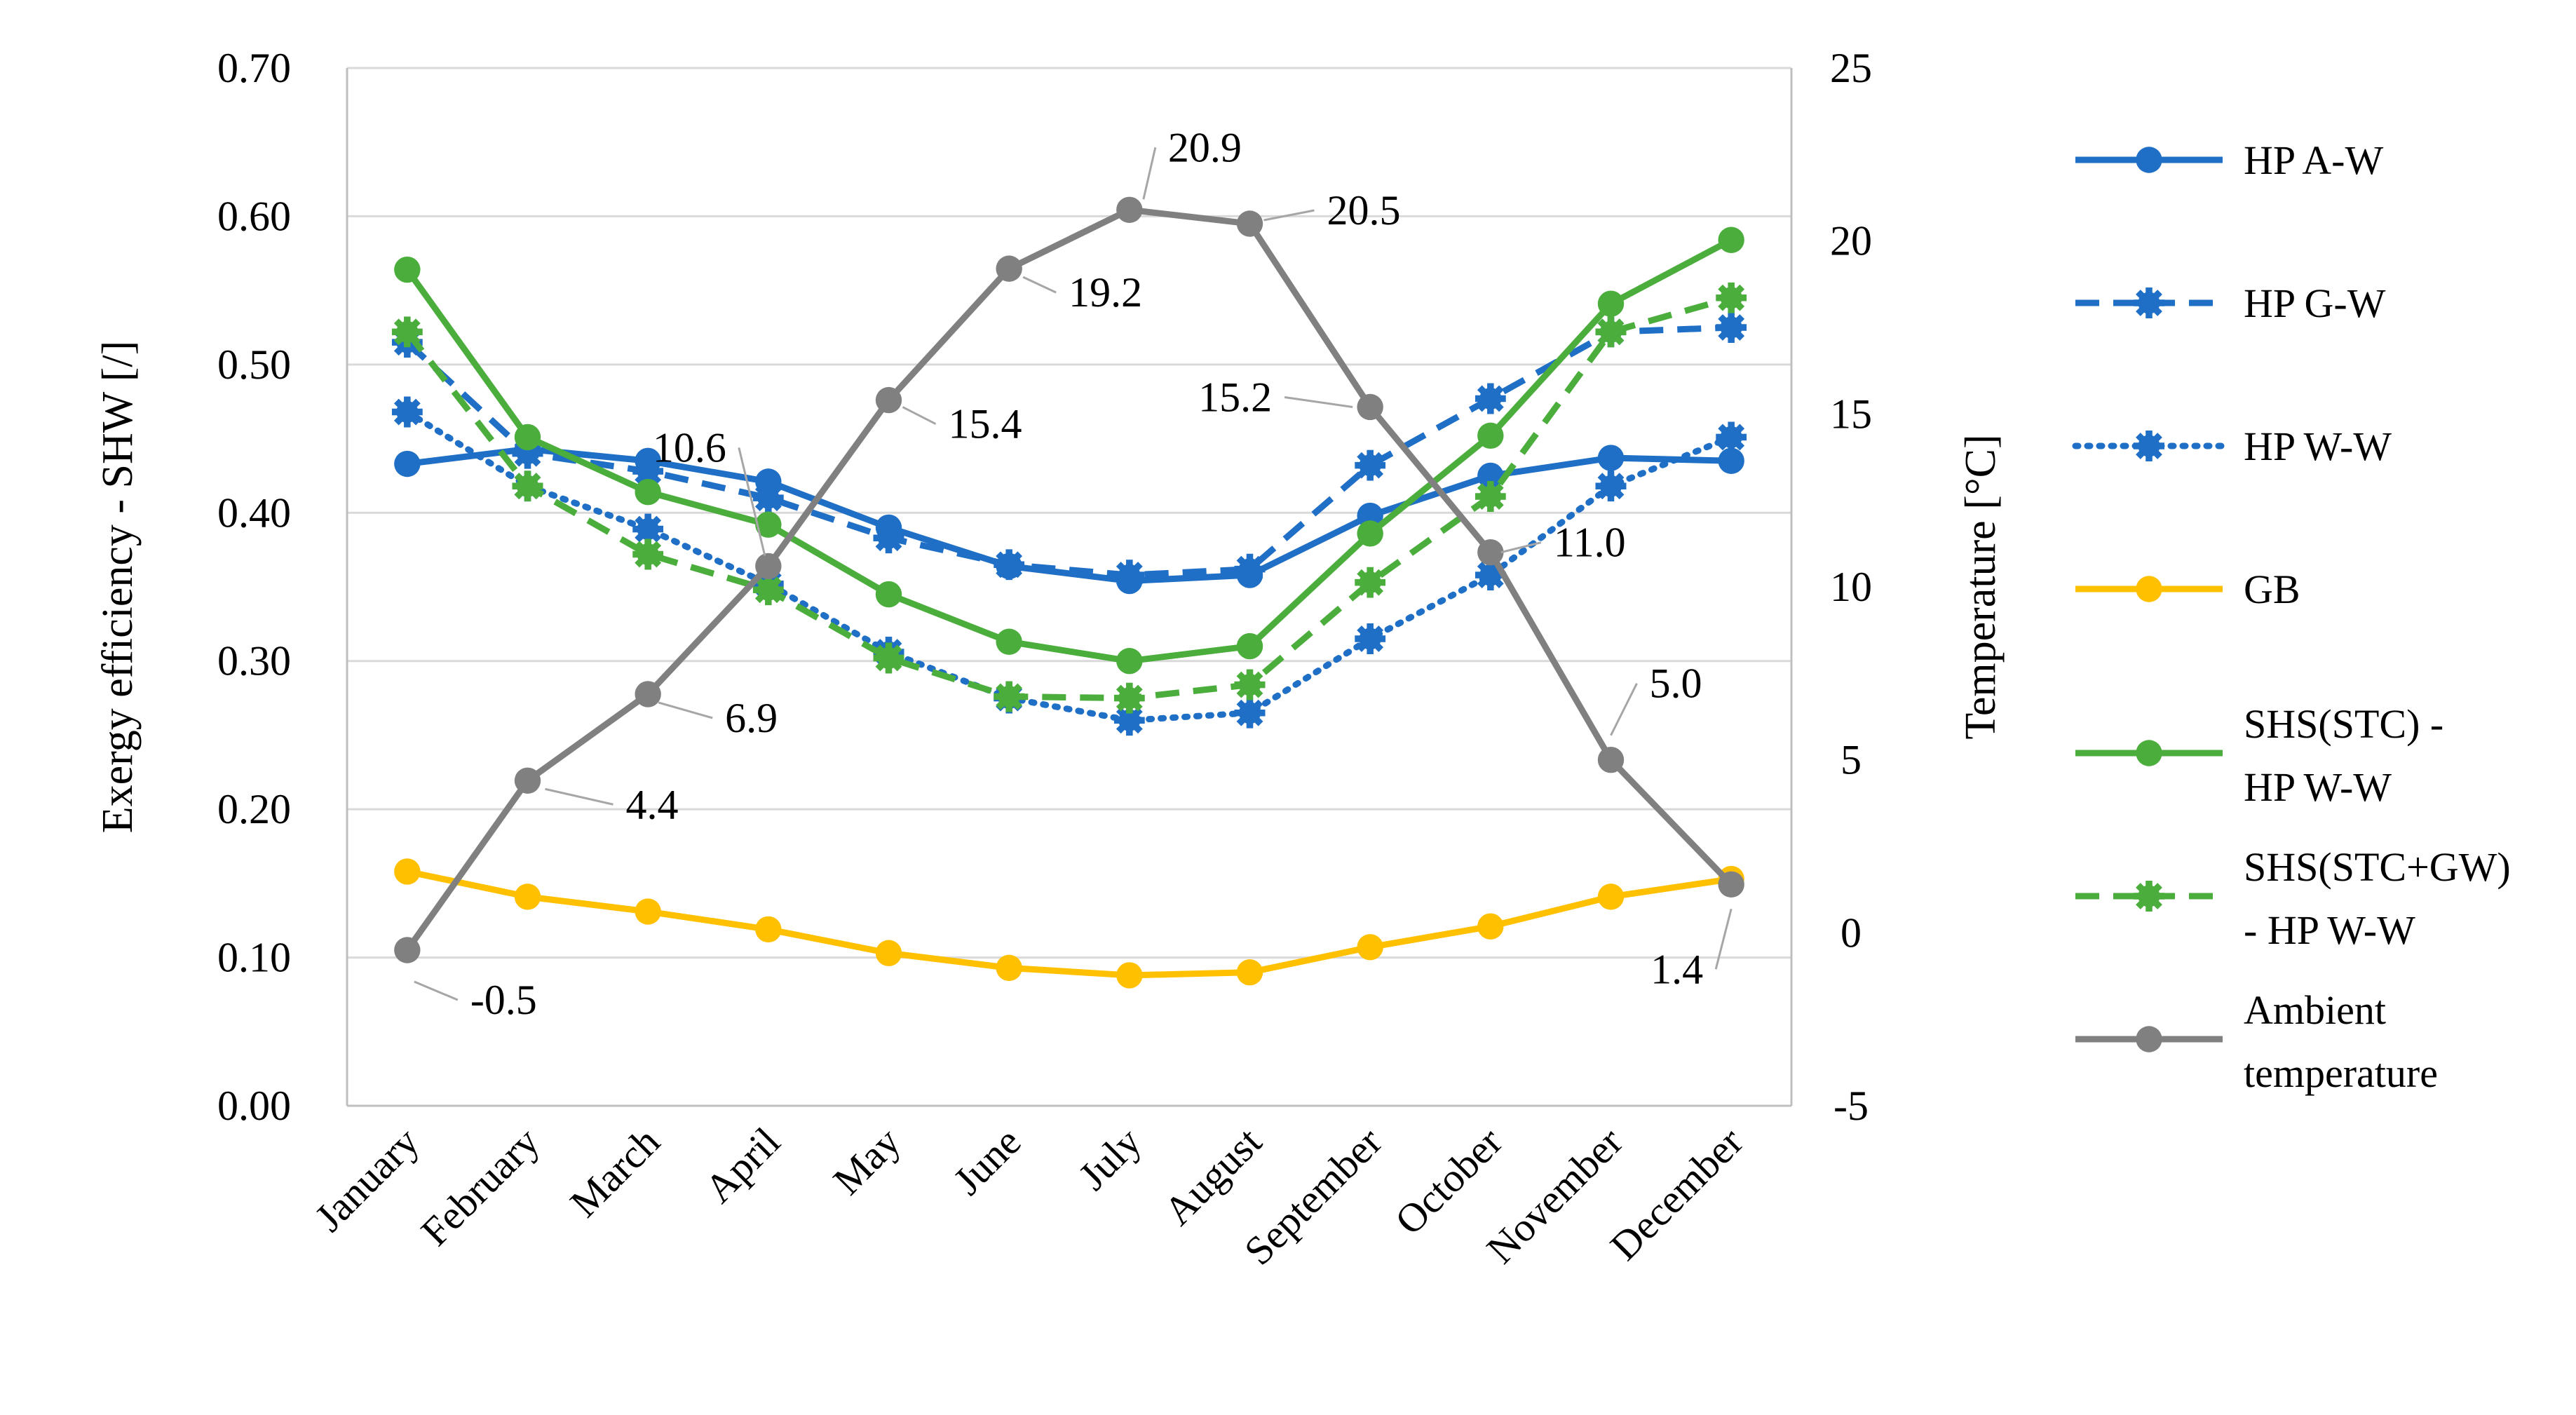  What do you see at coordinates (1235, 397) in the screenshot?
I see `data-label: 15.2` at bounding box center [1235, 397].